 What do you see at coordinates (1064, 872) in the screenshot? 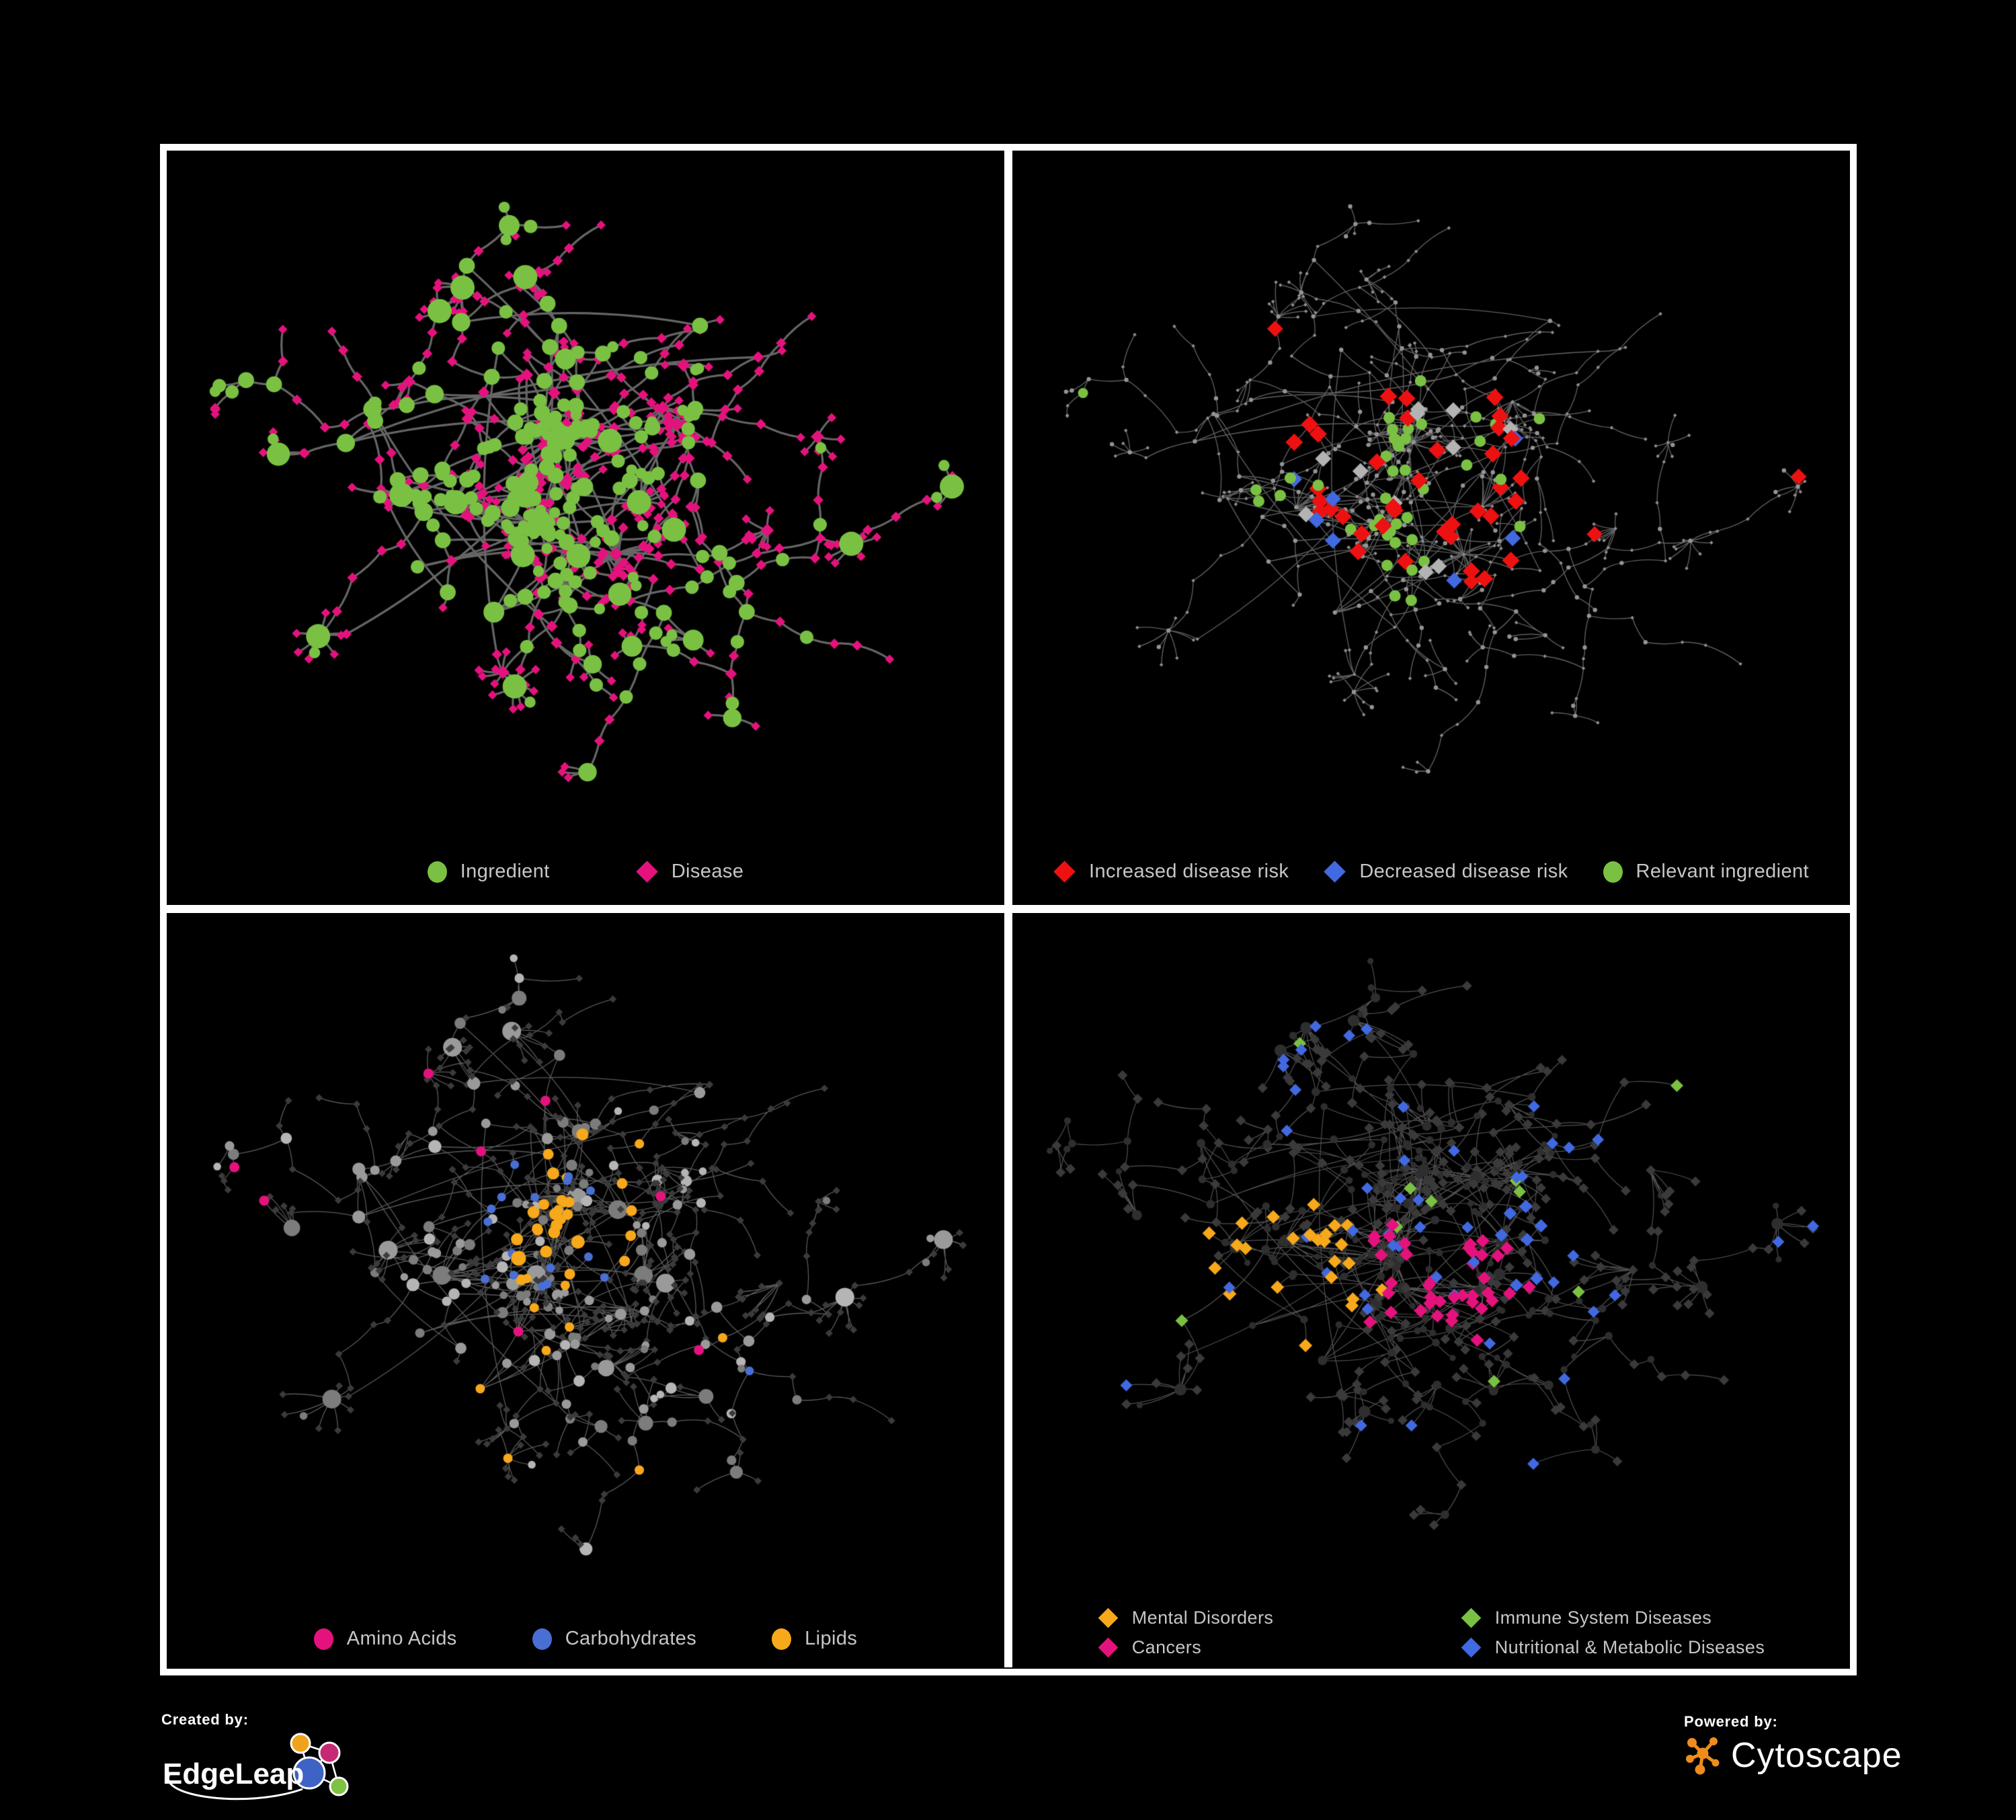
I see `increased-risk-marker-icon` at bounding box center [1064, 872].